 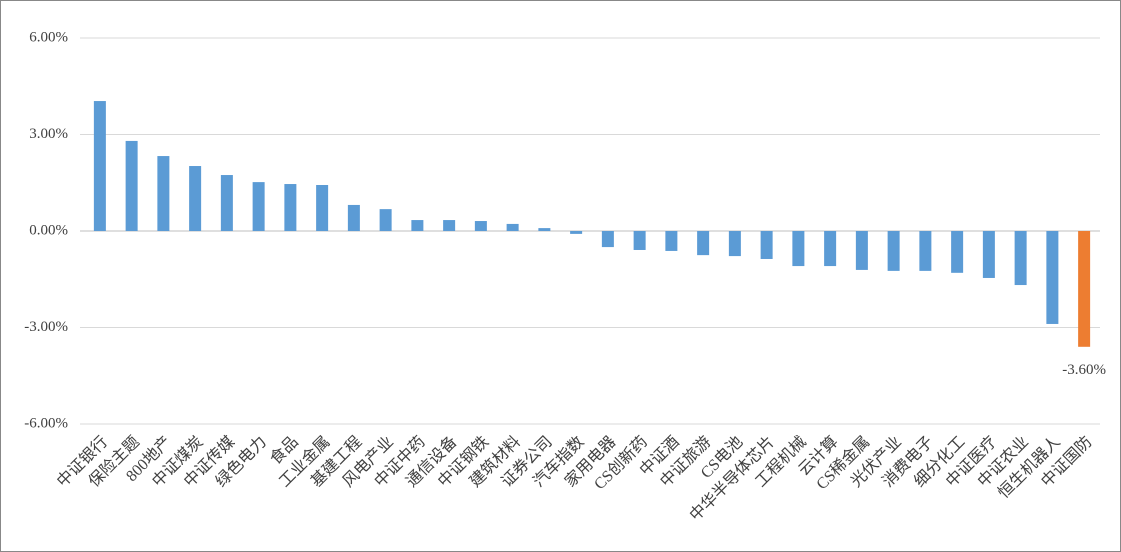 What do you see at coordinates (46, 327) in the screenshot?
I see `y-tick-label: -3.00%` at bounding box center [46, 327].